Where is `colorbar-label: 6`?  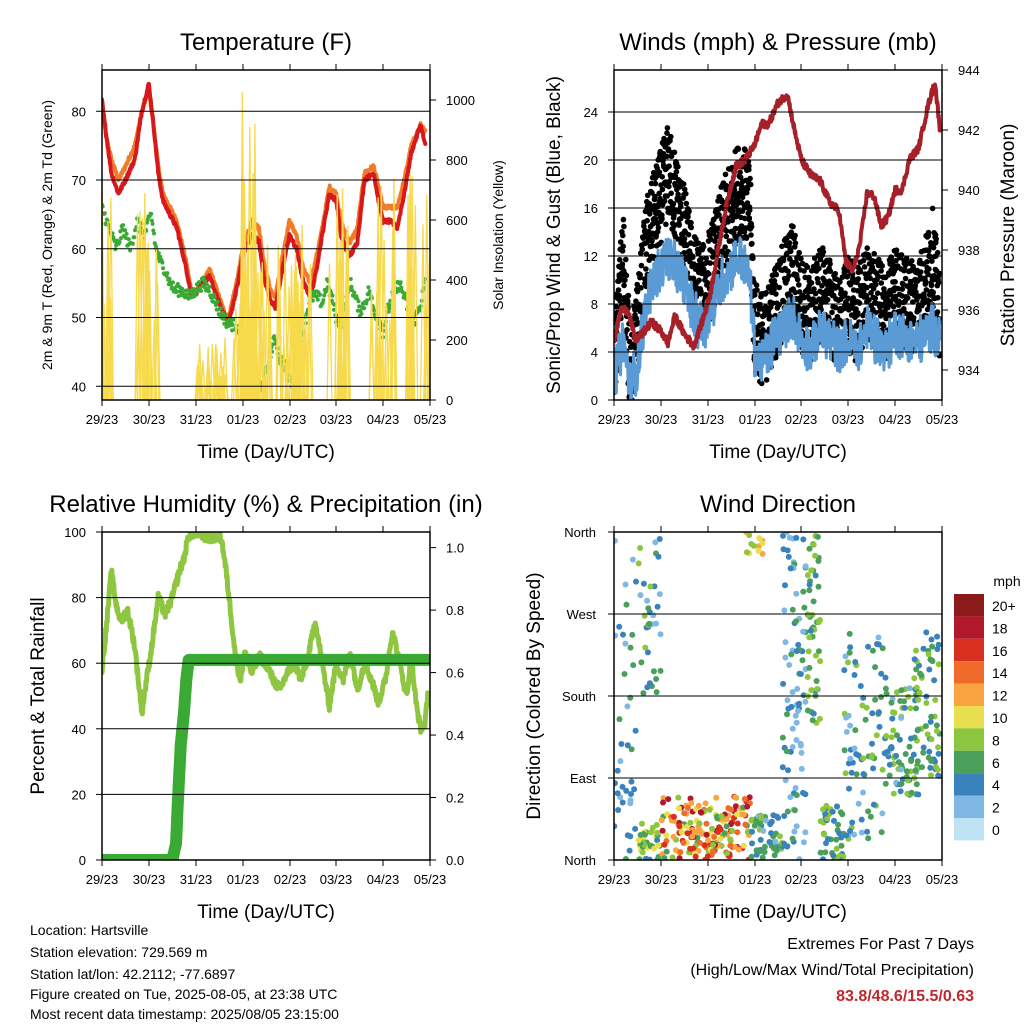 colorbar-label: 6 is located at coordinates (996, 763).